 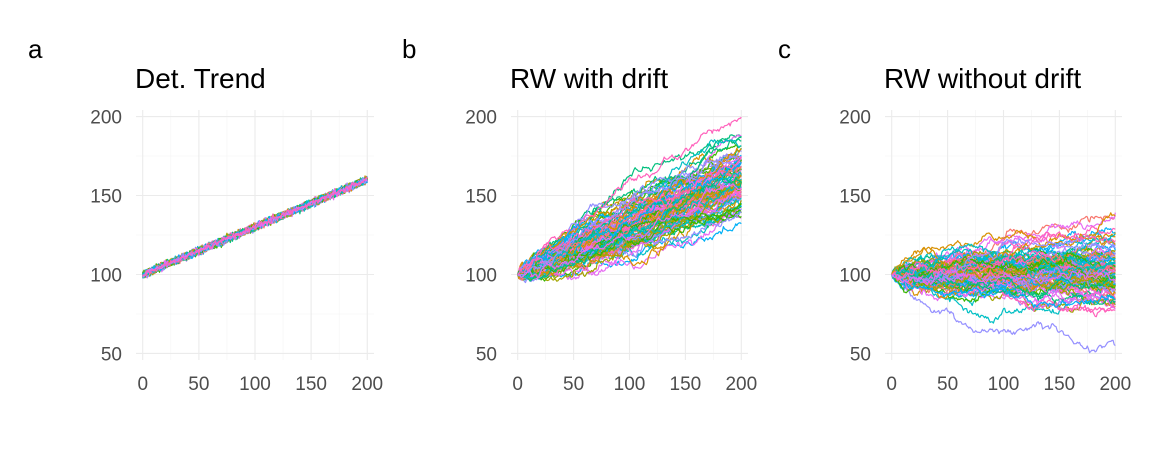 I want to click on series-group-c, so click(x=1003, y=283).